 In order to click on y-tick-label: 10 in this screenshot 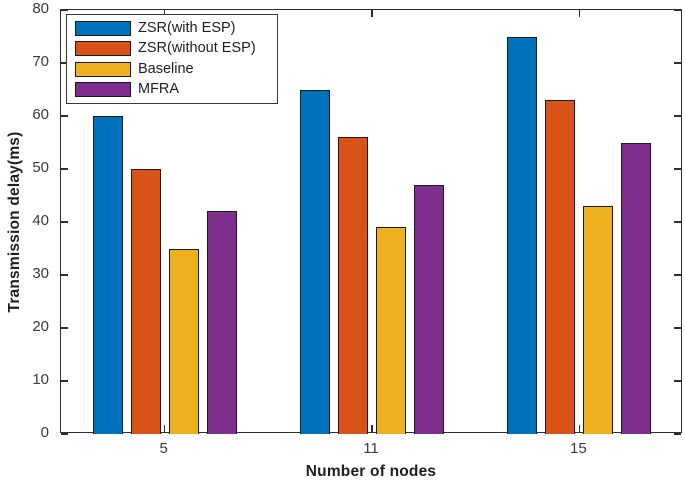, I will do `click(40, 379)`.